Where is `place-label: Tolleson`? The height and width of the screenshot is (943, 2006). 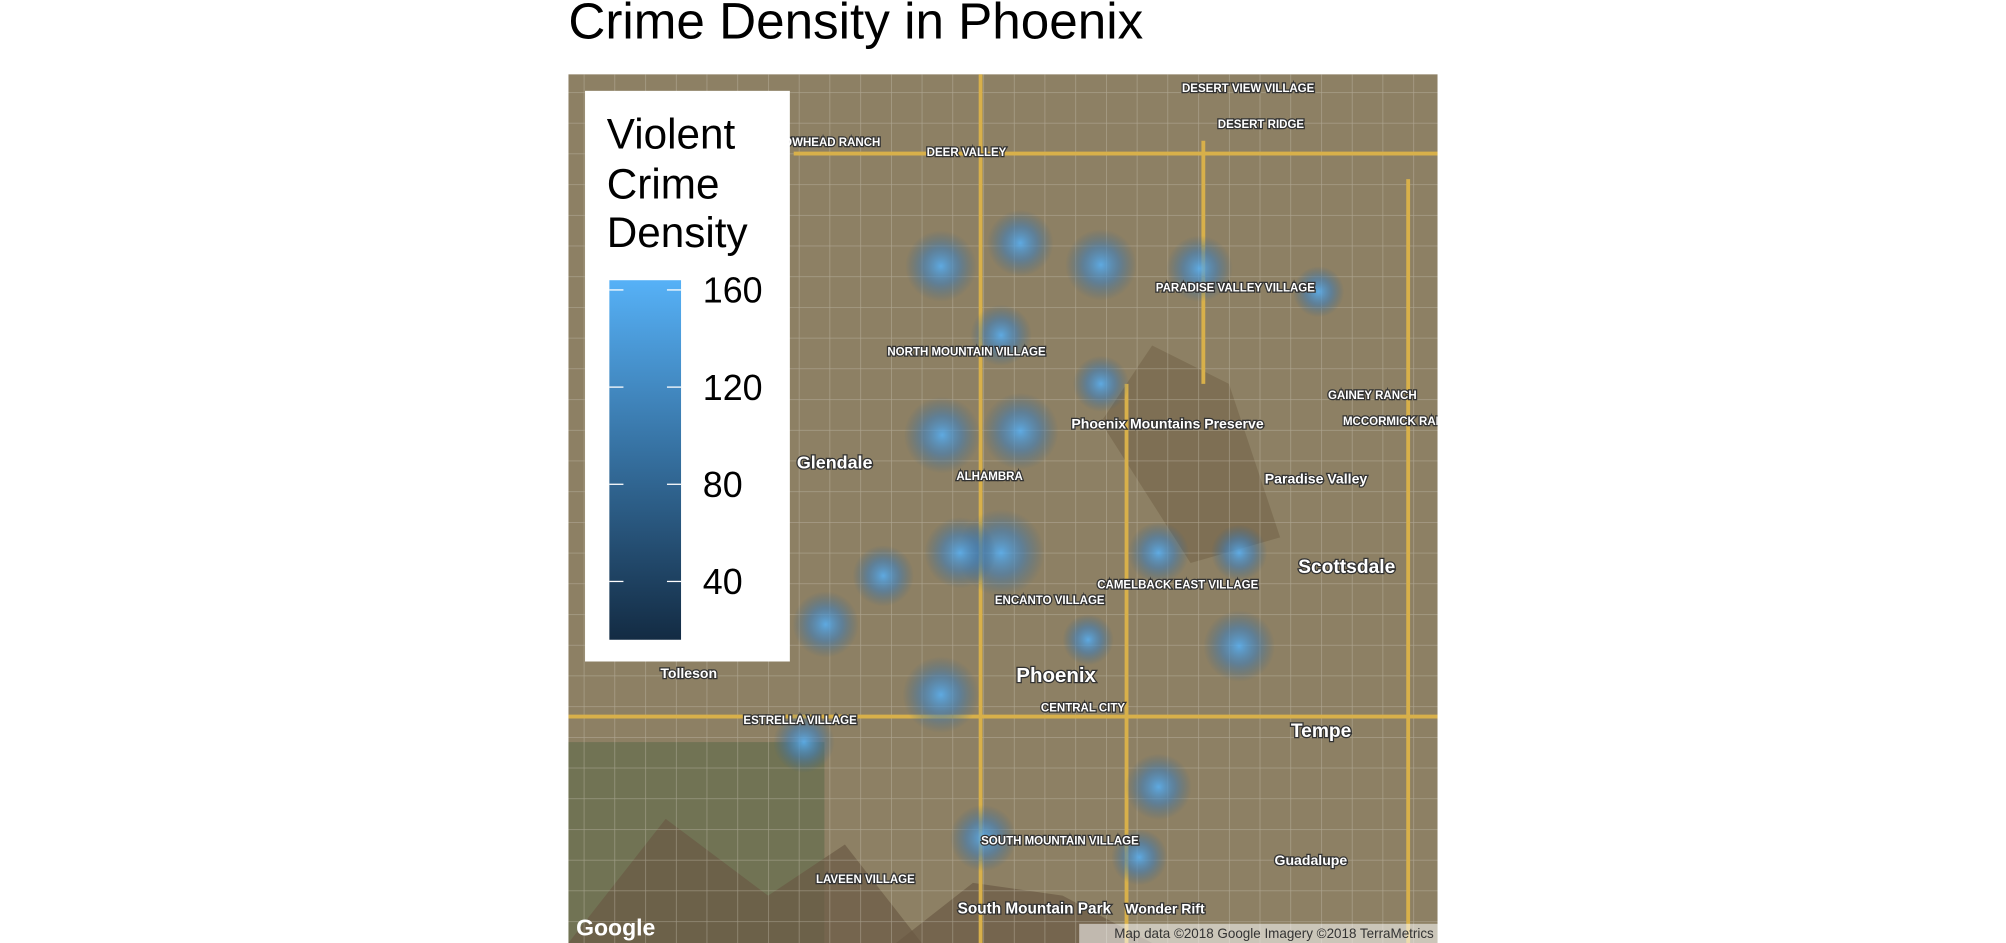
place-label: Tolleson is located at coordinates (688, 673).